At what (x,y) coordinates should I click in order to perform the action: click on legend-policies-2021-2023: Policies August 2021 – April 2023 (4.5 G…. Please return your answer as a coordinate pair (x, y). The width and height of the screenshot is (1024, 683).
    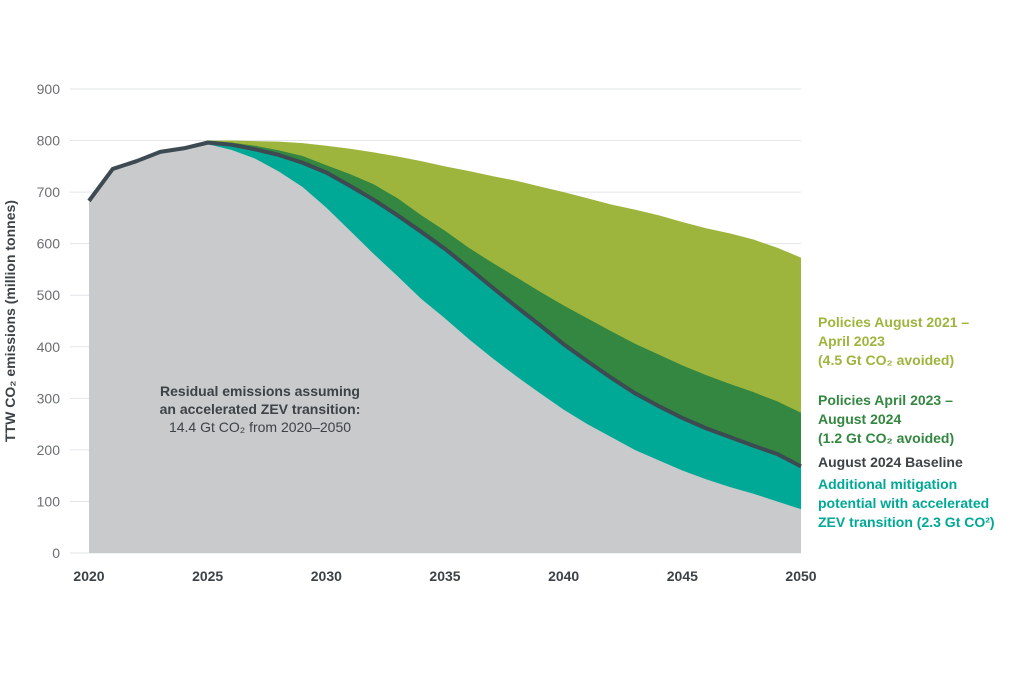
    Looking at the image, I should click on (893, 341).